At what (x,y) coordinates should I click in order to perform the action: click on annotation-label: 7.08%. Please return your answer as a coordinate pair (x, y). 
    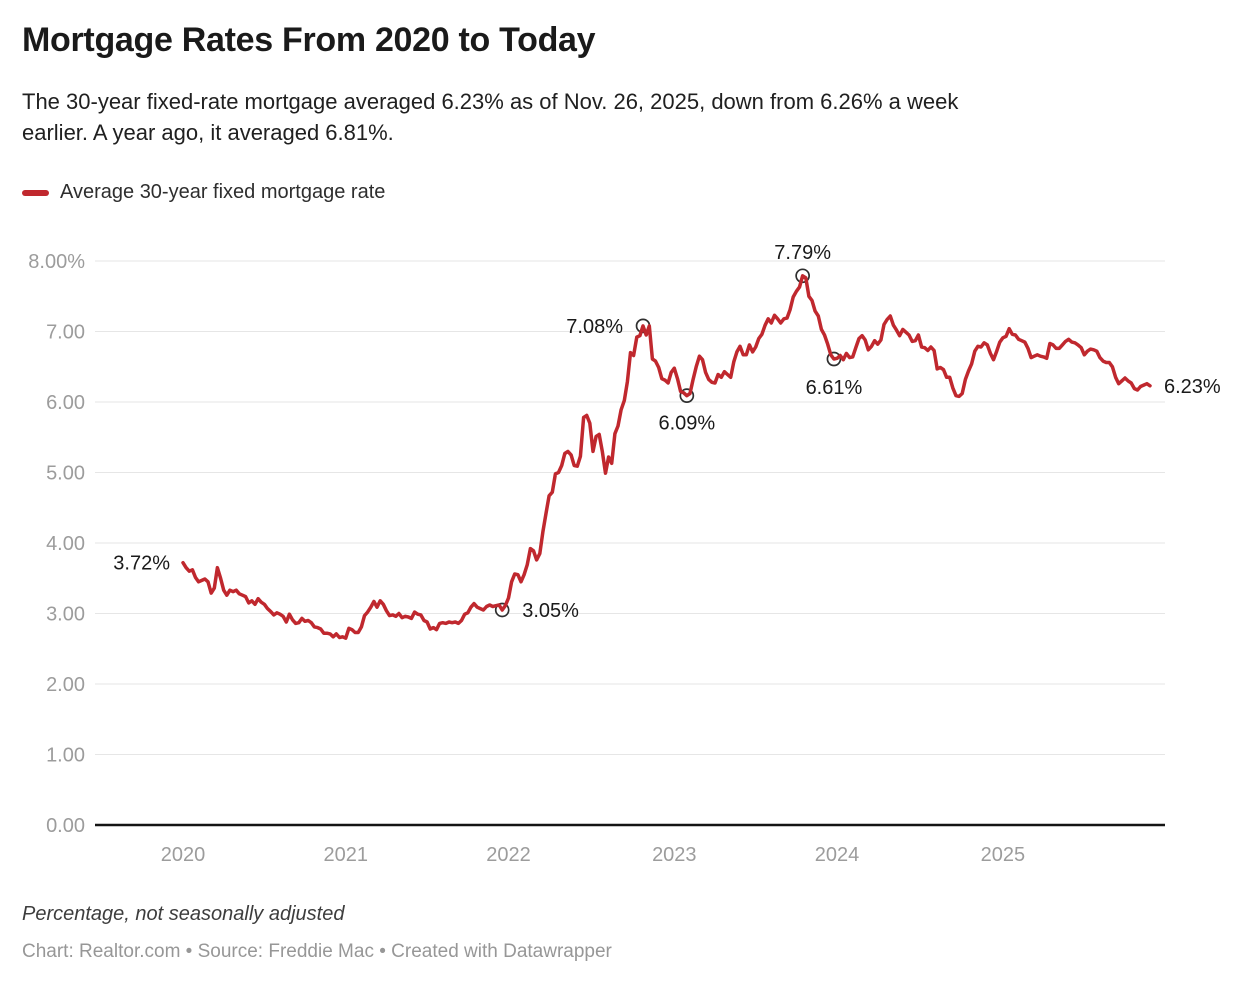
    Looking at the image, I should click on (594, 327).